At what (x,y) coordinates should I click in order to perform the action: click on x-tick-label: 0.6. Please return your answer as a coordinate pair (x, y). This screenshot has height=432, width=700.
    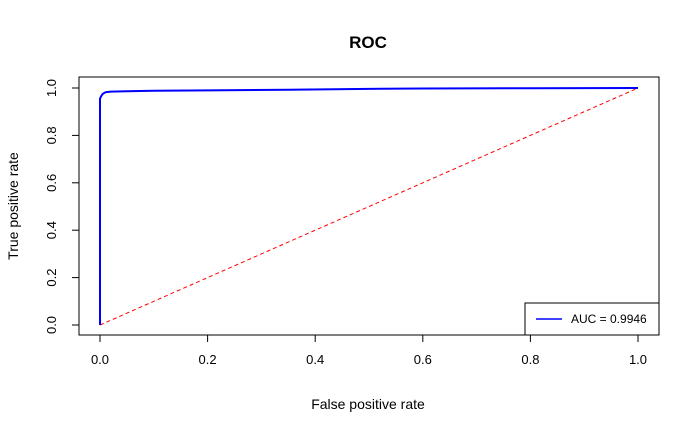
    Looking at the image, I should click on (423, 359).